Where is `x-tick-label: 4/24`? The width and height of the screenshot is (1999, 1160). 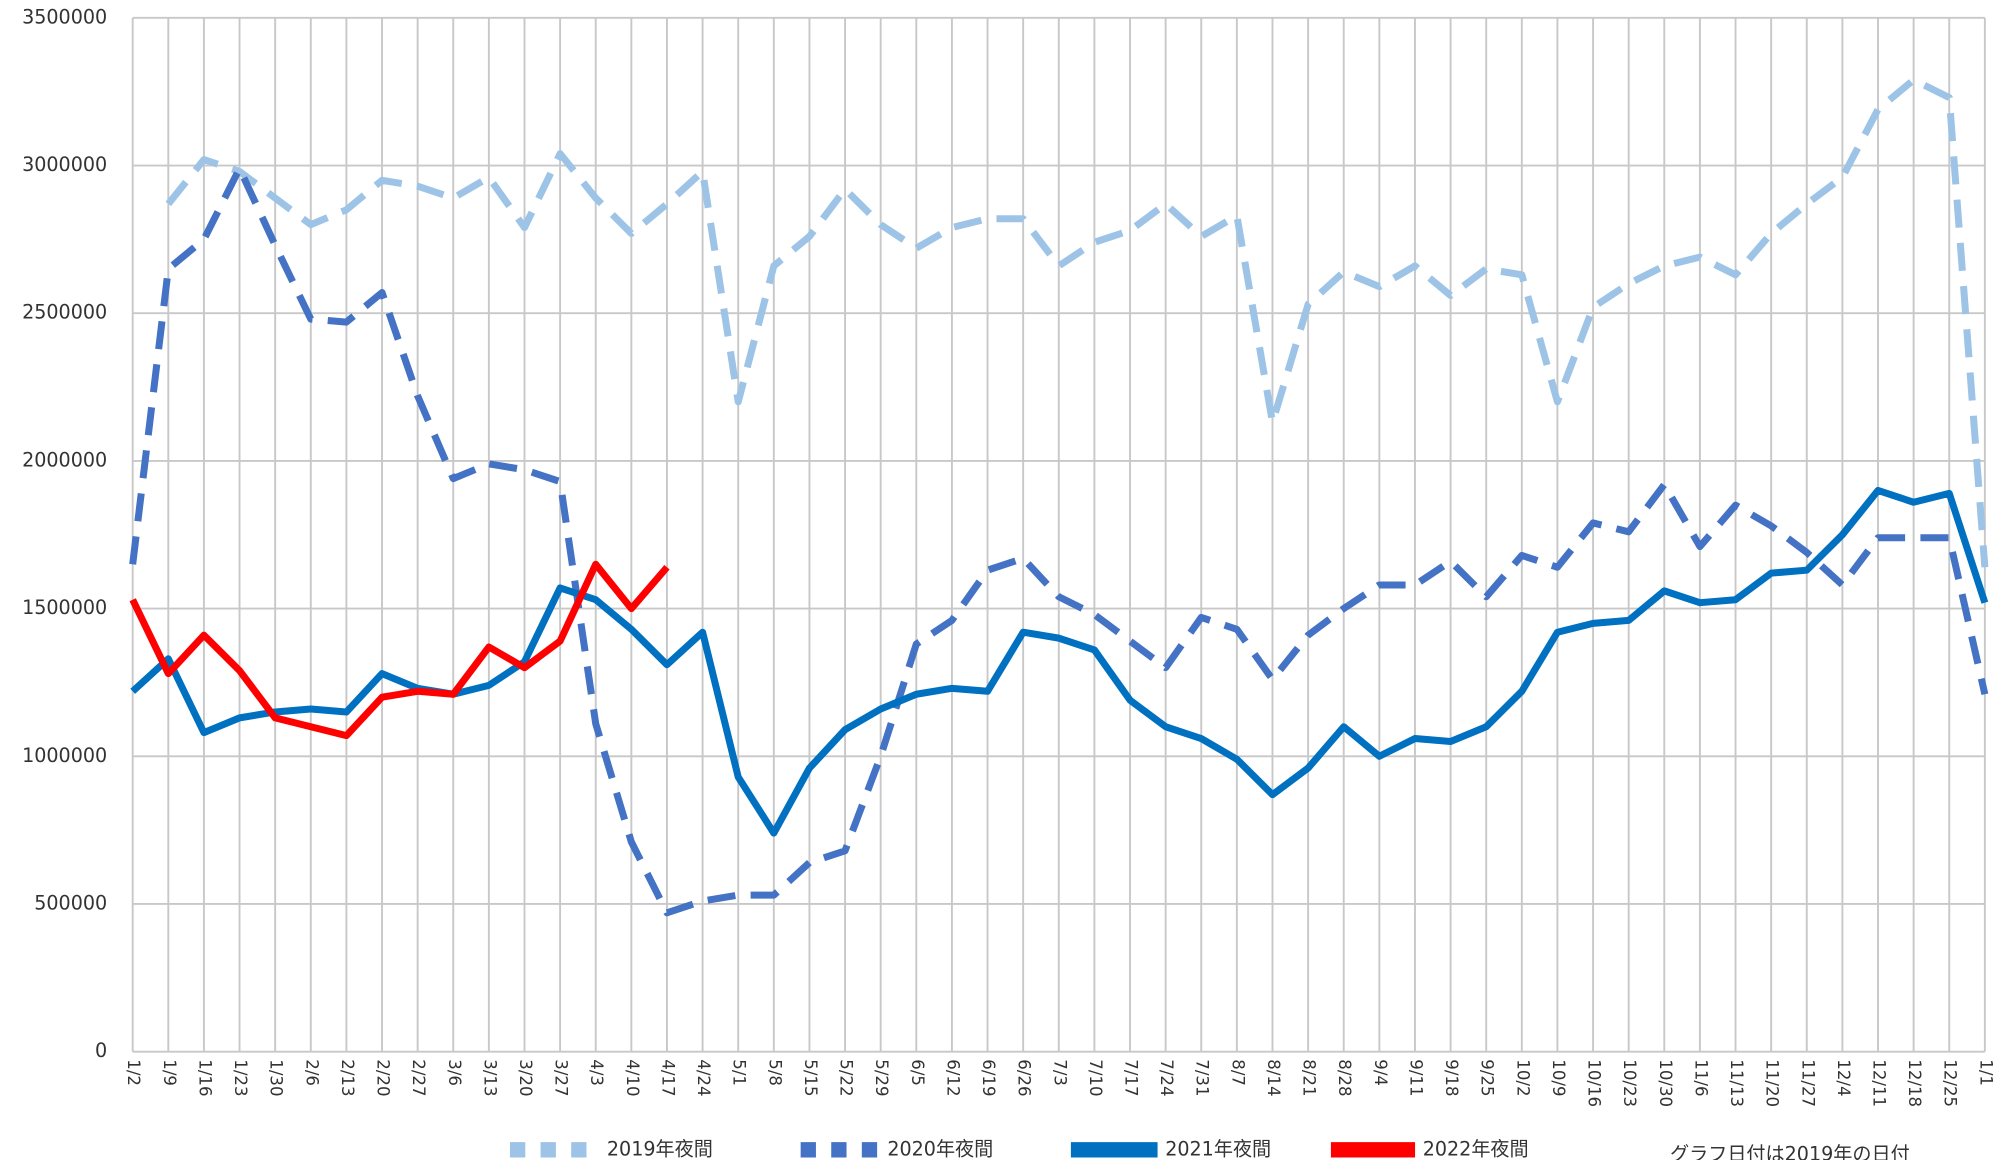
x-tick-label: 4/24 is located at coordinates (703, 1077).